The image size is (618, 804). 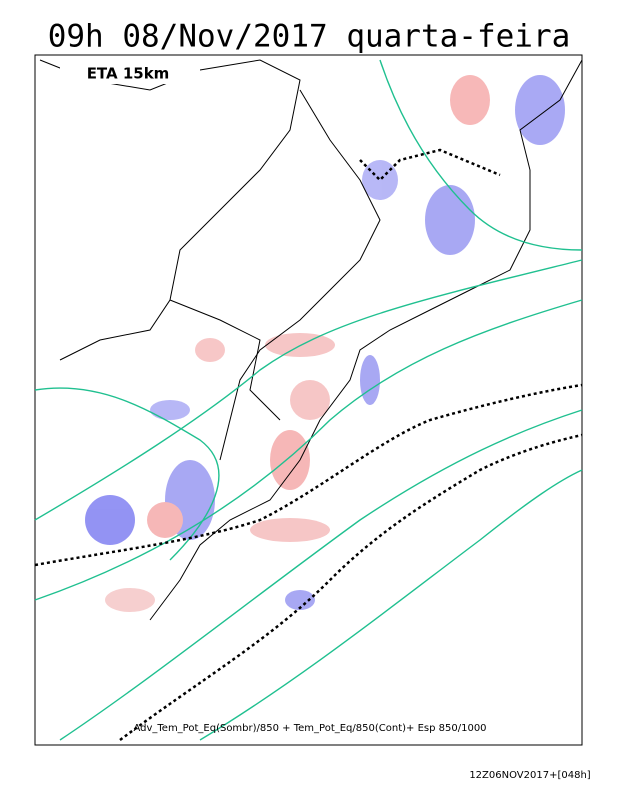 I want to click on label-box, so click(x=130, y=73).